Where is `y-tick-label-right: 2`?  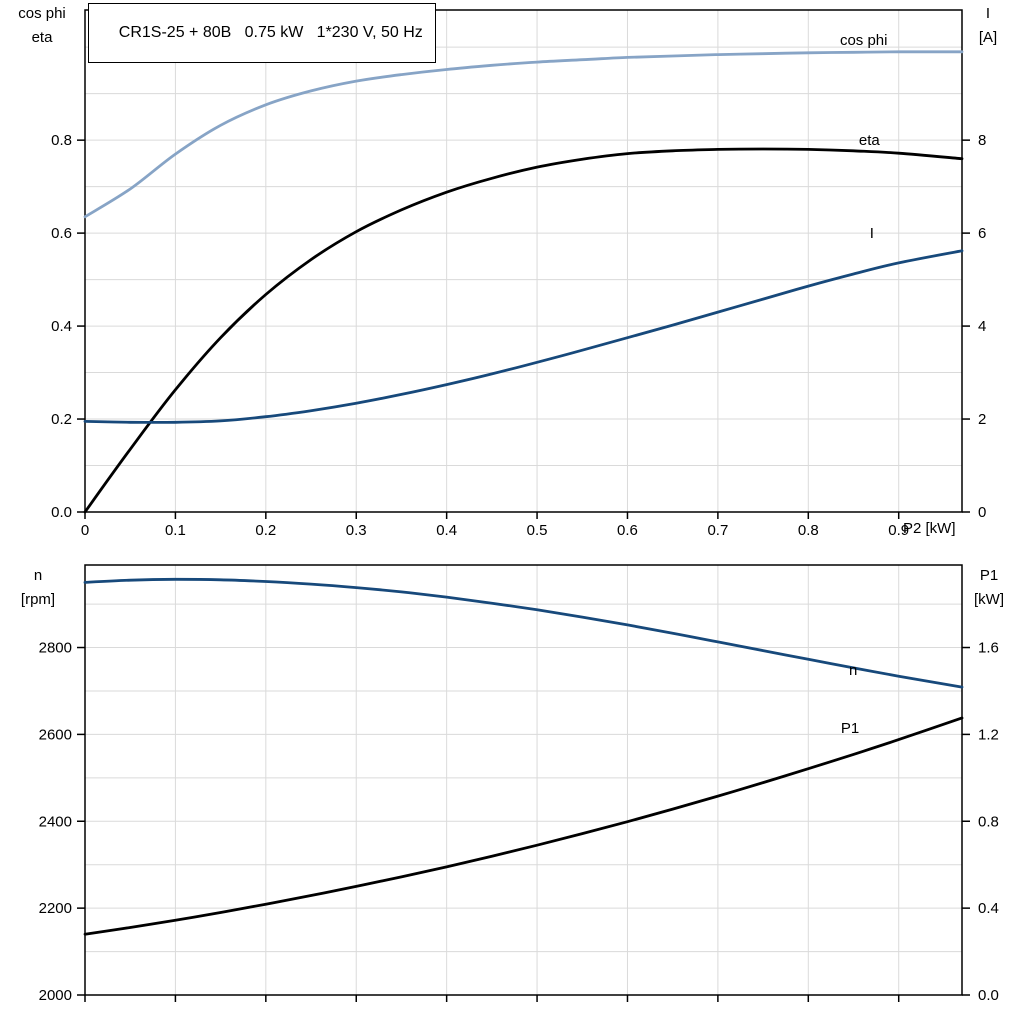
y-tick-label-right: 2 is located at coordinates (982, 419).